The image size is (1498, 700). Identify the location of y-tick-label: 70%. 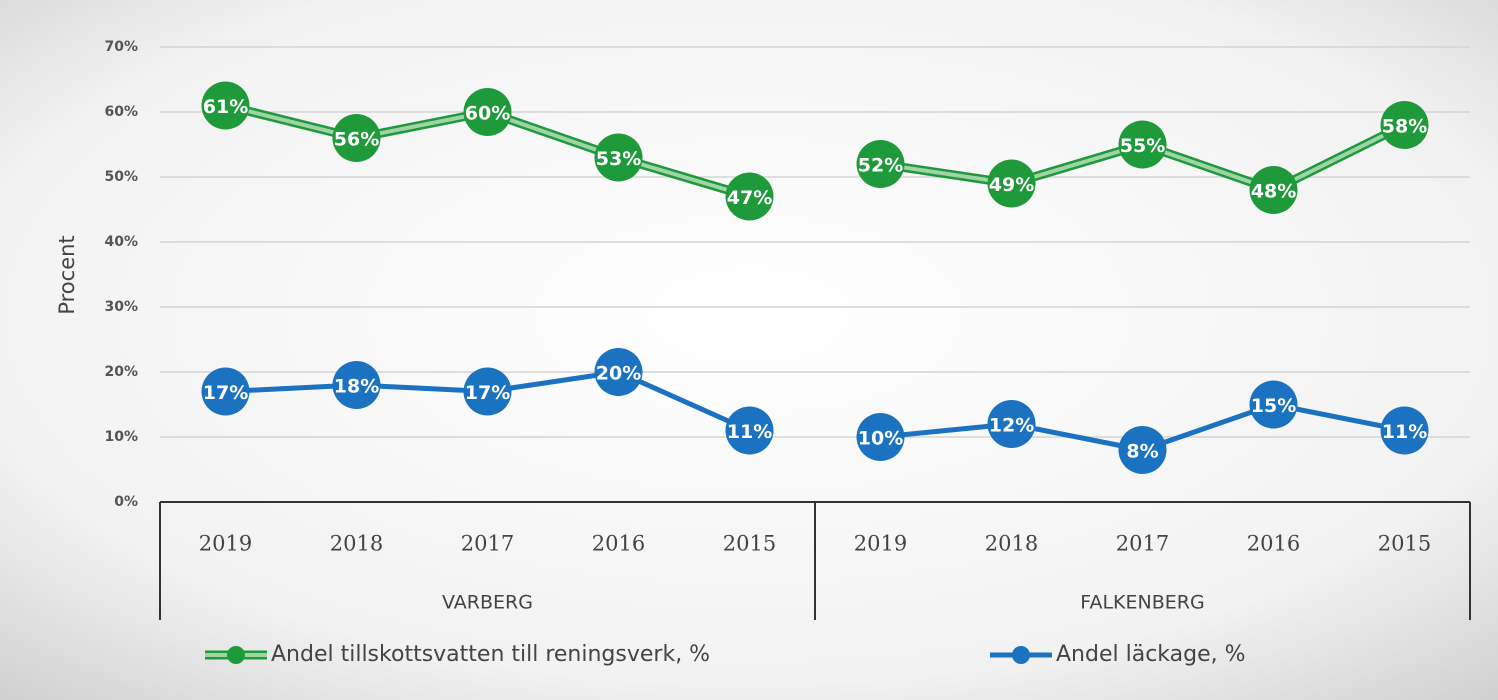
(121, 47).